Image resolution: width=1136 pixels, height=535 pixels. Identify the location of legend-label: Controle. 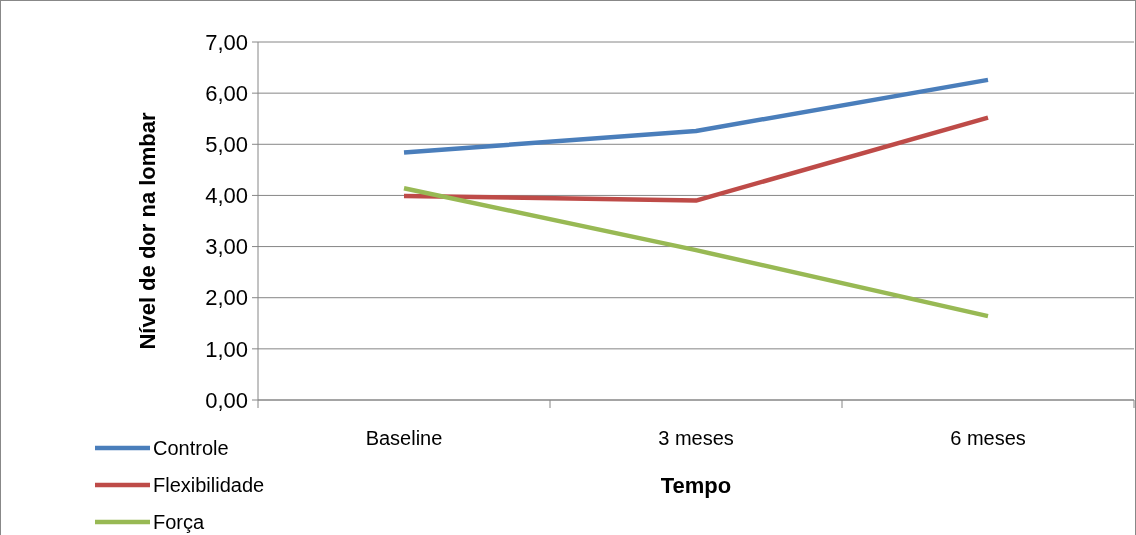
(191, 448).